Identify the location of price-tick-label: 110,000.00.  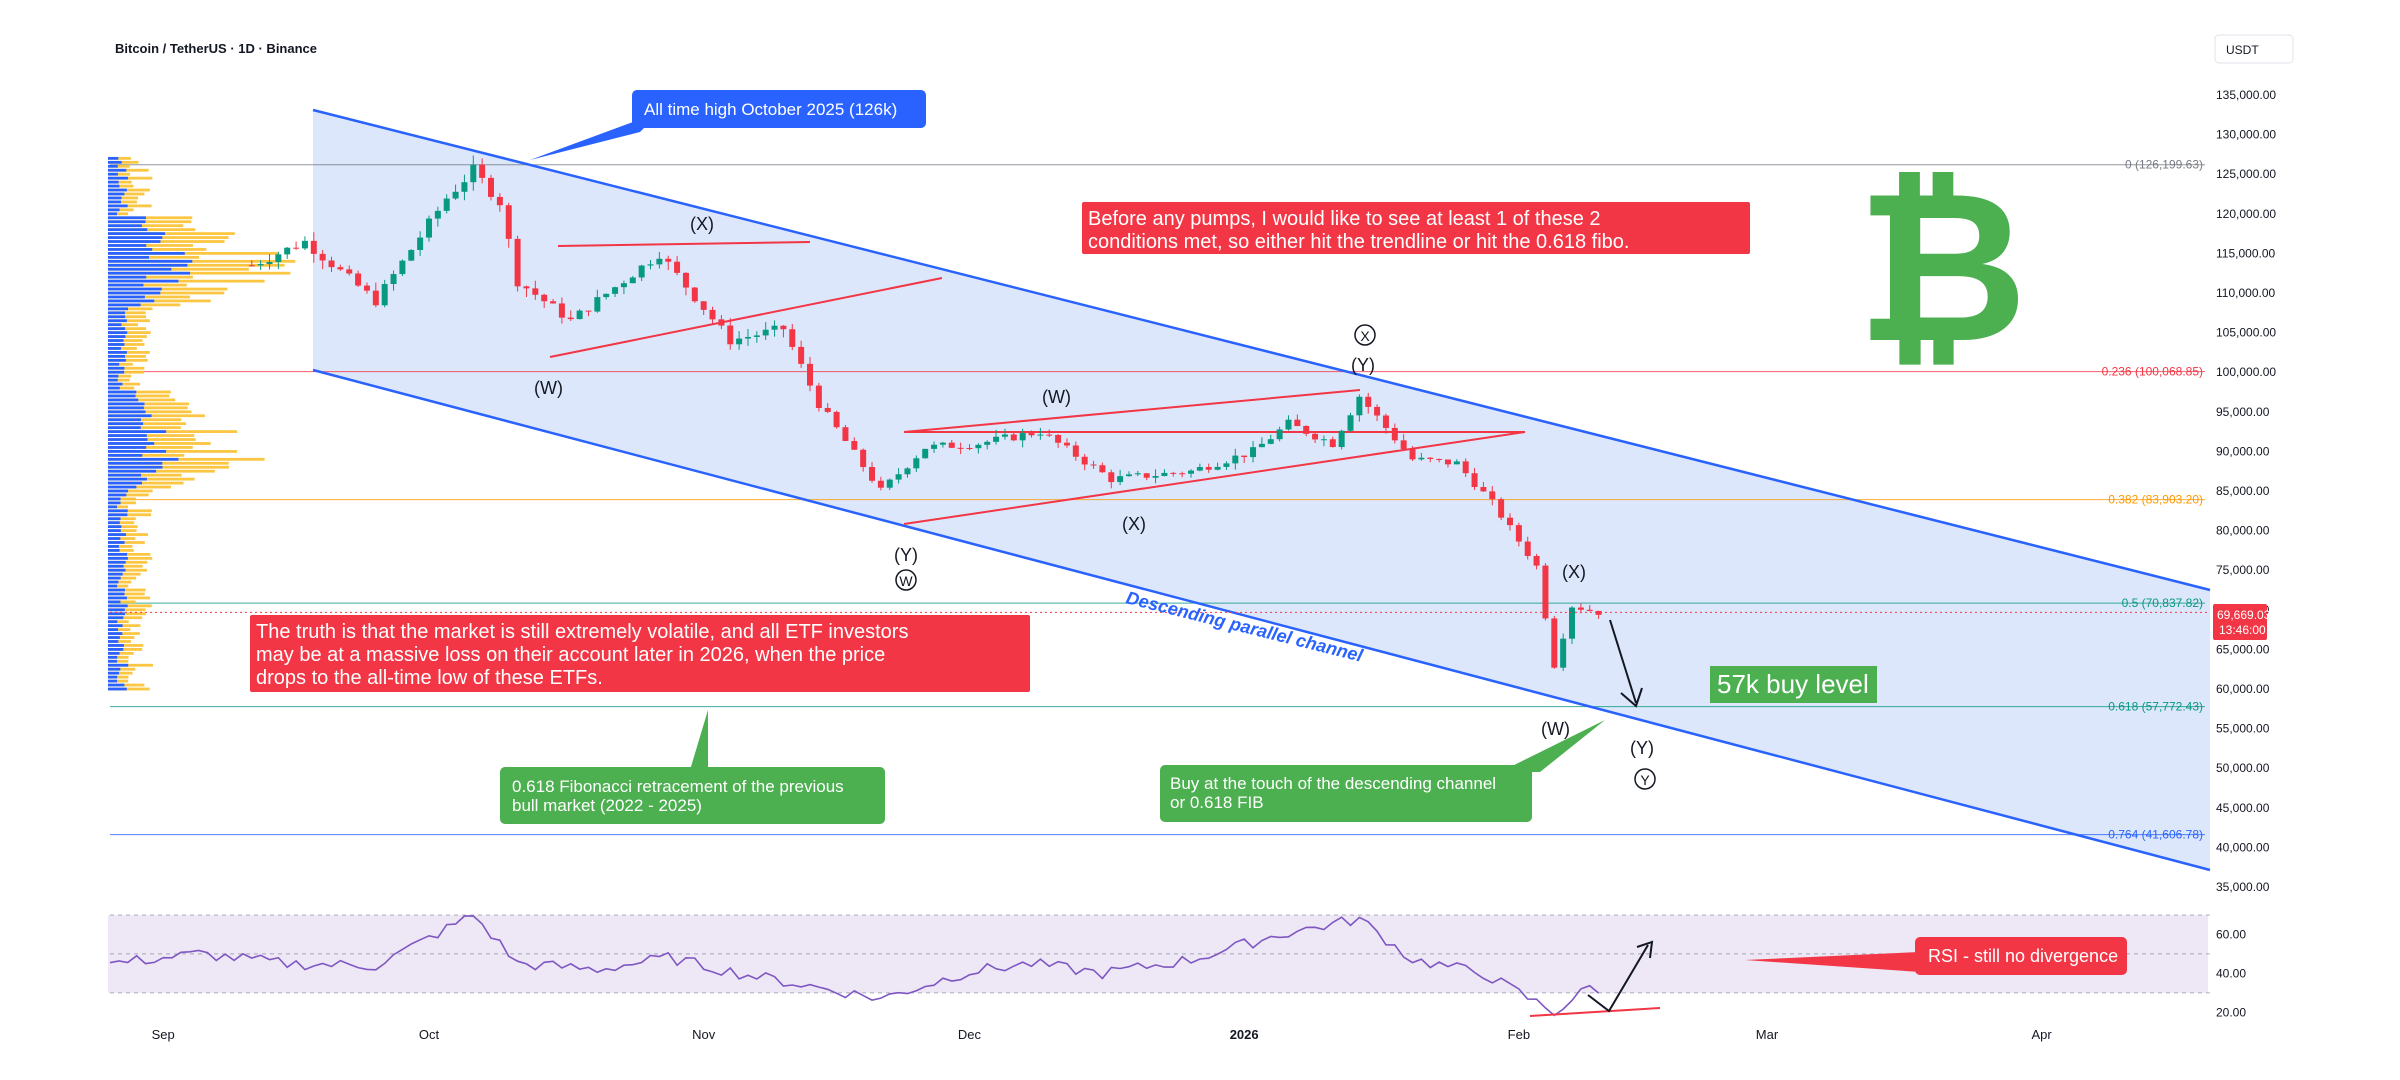
(2245, 293).